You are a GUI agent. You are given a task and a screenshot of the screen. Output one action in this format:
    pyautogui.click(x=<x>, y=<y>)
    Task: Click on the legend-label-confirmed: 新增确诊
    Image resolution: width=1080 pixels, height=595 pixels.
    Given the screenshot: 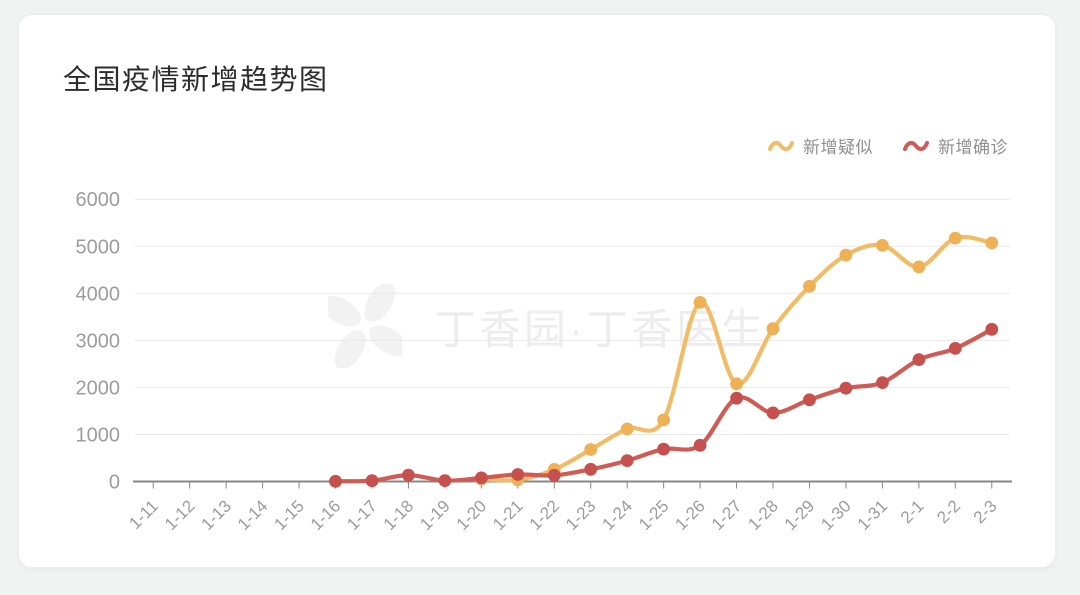 What is the action you would take?
    pyautogui.click(x=973, y=147)
    